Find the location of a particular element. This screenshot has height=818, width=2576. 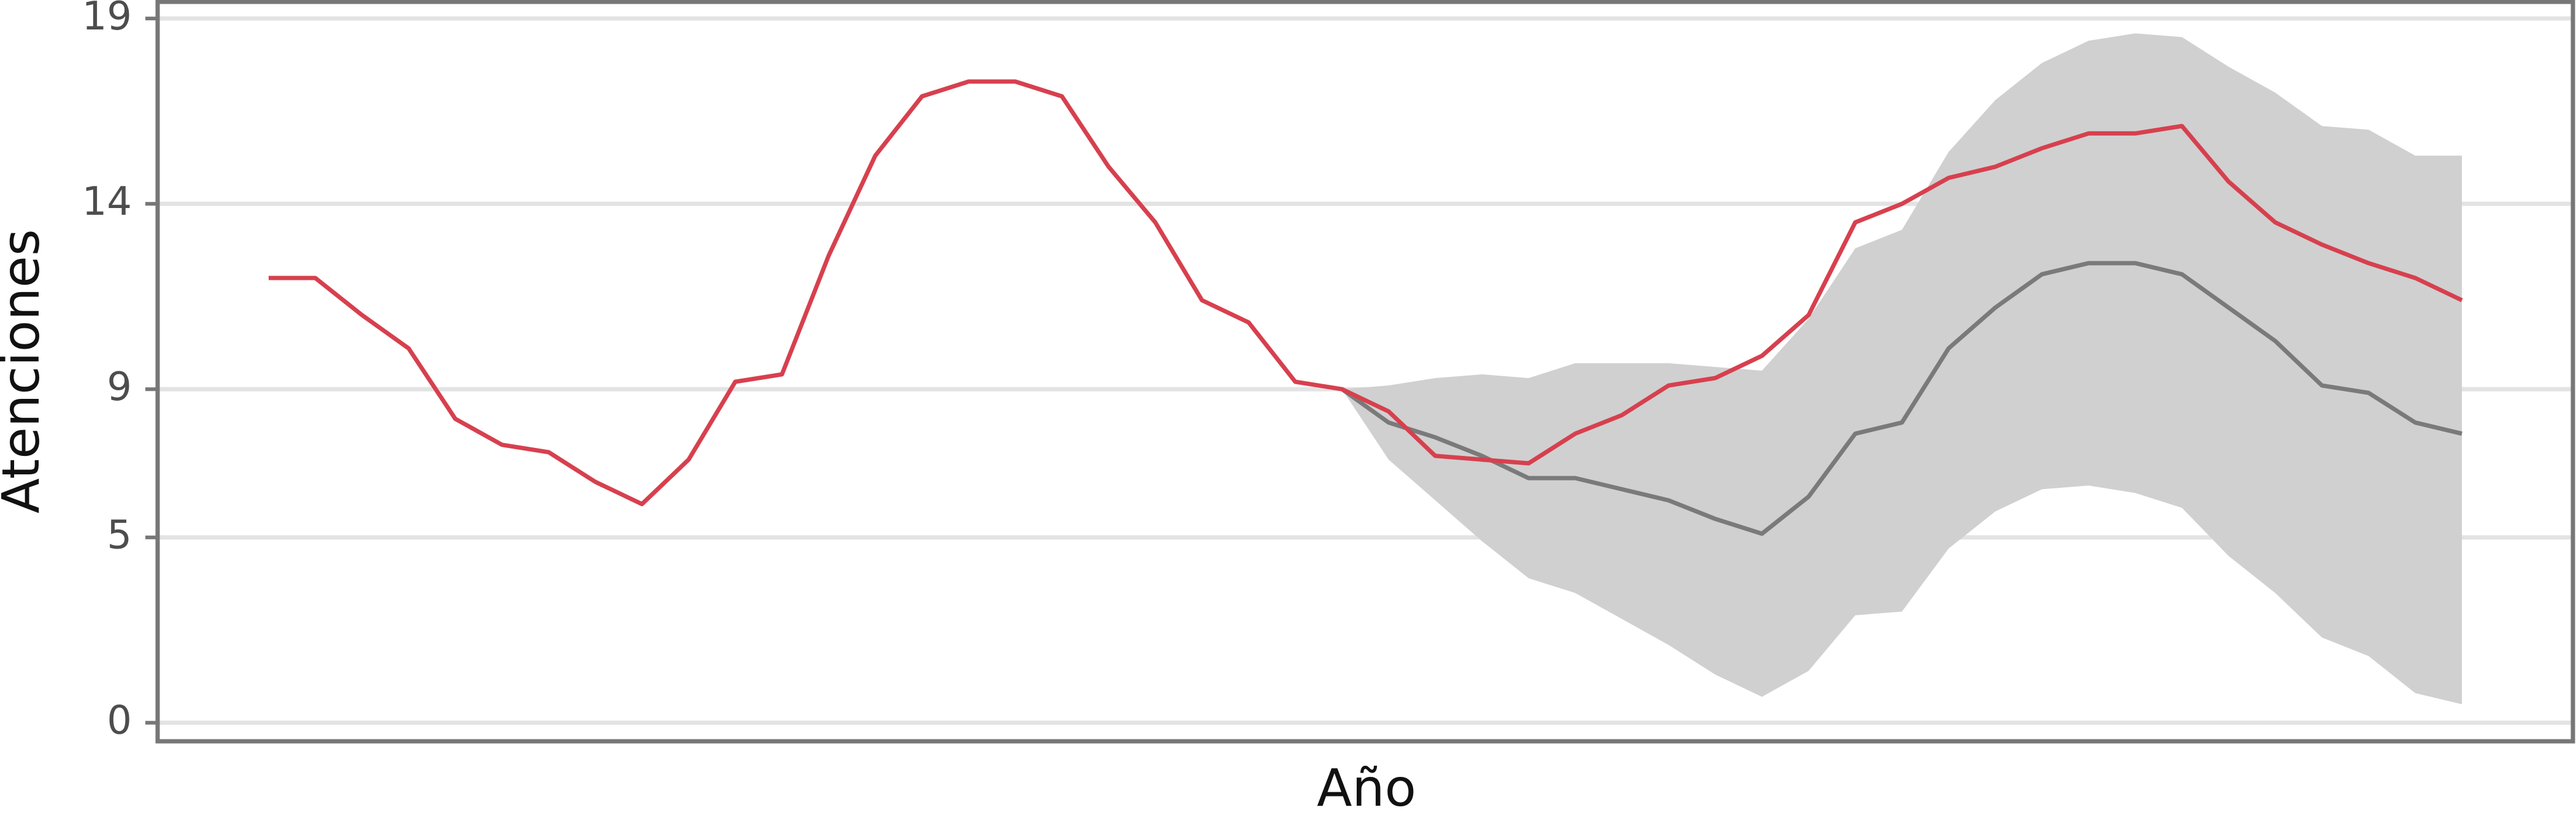

y-tick-label: 19 is located at coordinates (107, 19).